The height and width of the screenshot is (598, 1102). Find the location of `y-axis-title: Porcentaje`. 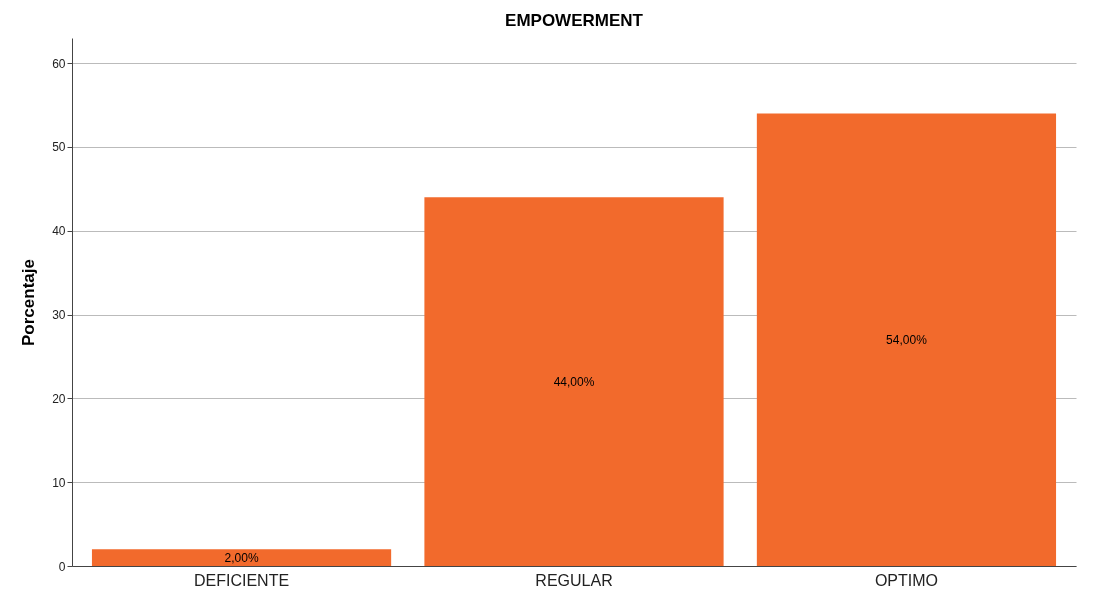

y-axis-title: Porcentaje is located at coordinates (29, 302).